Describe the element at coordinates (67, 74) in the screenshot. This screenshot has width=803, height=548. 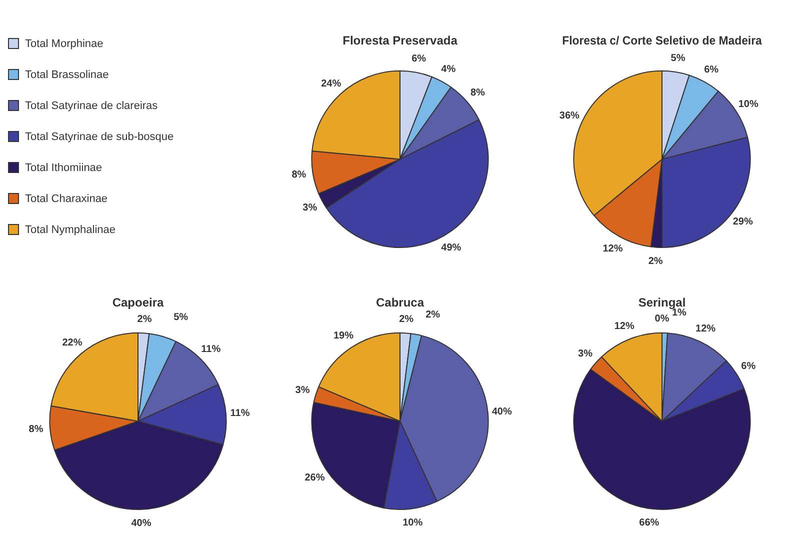
I see `legend-label: Total Brassolinae` at that location.